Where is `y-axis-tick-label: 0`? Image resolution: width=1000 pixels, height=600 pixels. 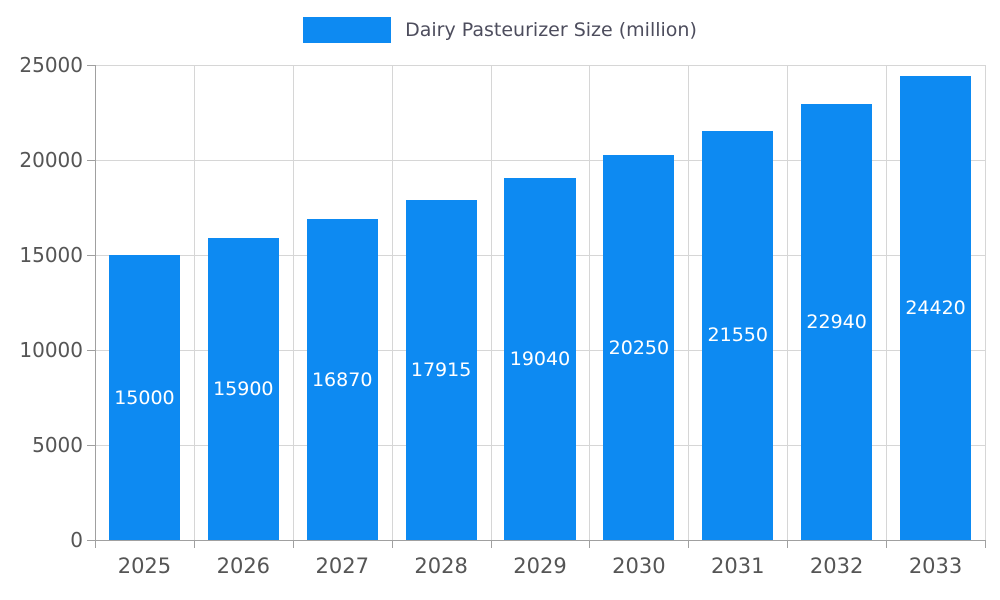 y-axis-tick-label: 0 is located at coordinates (76, 540).